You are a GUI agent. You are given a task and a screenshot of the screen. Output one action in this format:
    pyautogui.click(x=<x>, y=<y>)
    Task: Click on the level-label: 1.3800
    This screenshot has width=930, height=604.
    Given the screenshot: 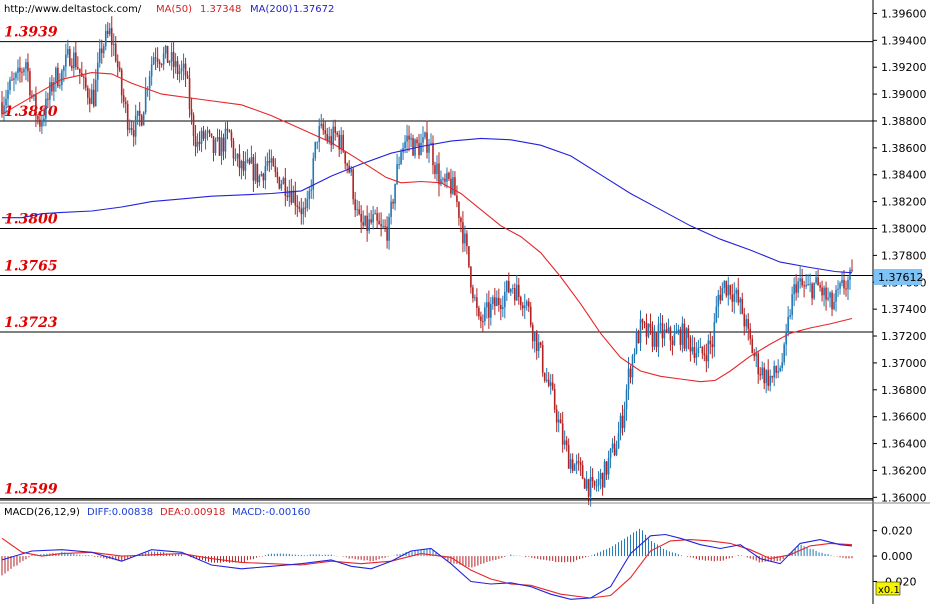 What is the action you would take?
    pyautogui.click(x=31, y=219)
    